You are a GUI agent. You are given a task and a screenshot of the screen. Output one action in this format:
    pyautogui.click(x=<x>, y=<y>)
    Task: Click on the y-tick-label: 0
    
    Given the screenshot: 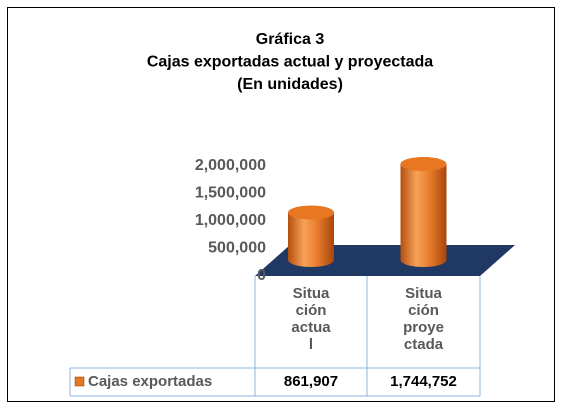 What is the action you would take?
    pyautogui.click(x=261, y=275)
    